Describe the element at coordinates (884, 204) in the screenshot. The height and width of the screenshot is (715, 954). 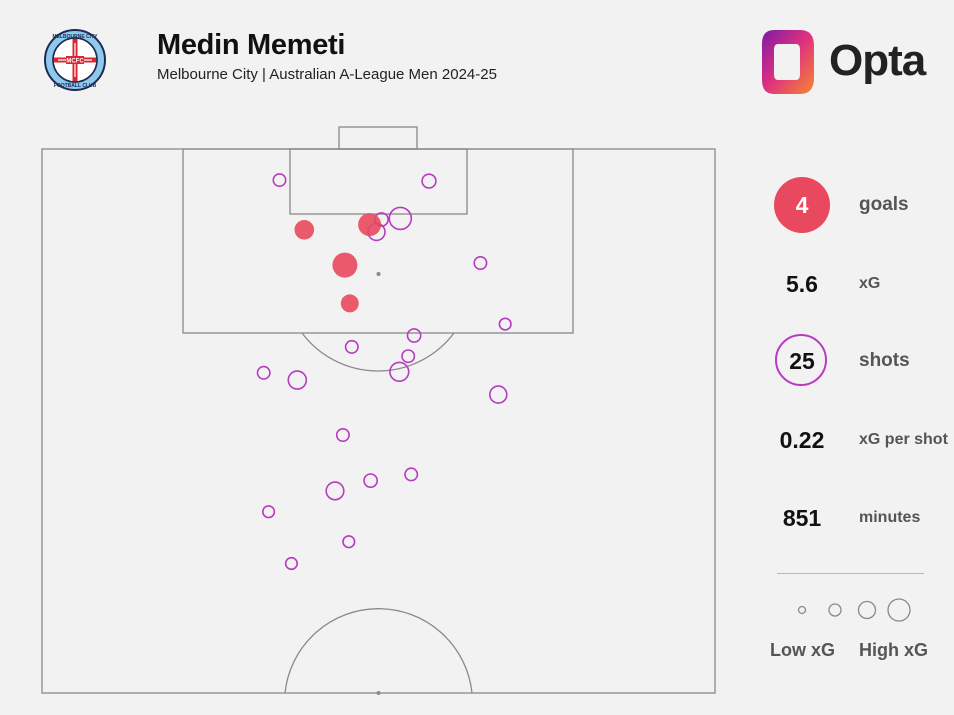
I see `goals-label: goals` at that location.